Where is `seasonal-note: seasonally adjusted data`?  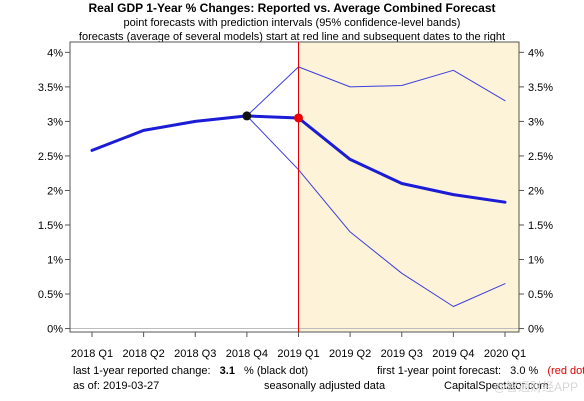 seasonal-note: seasonally adjusted data is located at coordinates (325, 386).